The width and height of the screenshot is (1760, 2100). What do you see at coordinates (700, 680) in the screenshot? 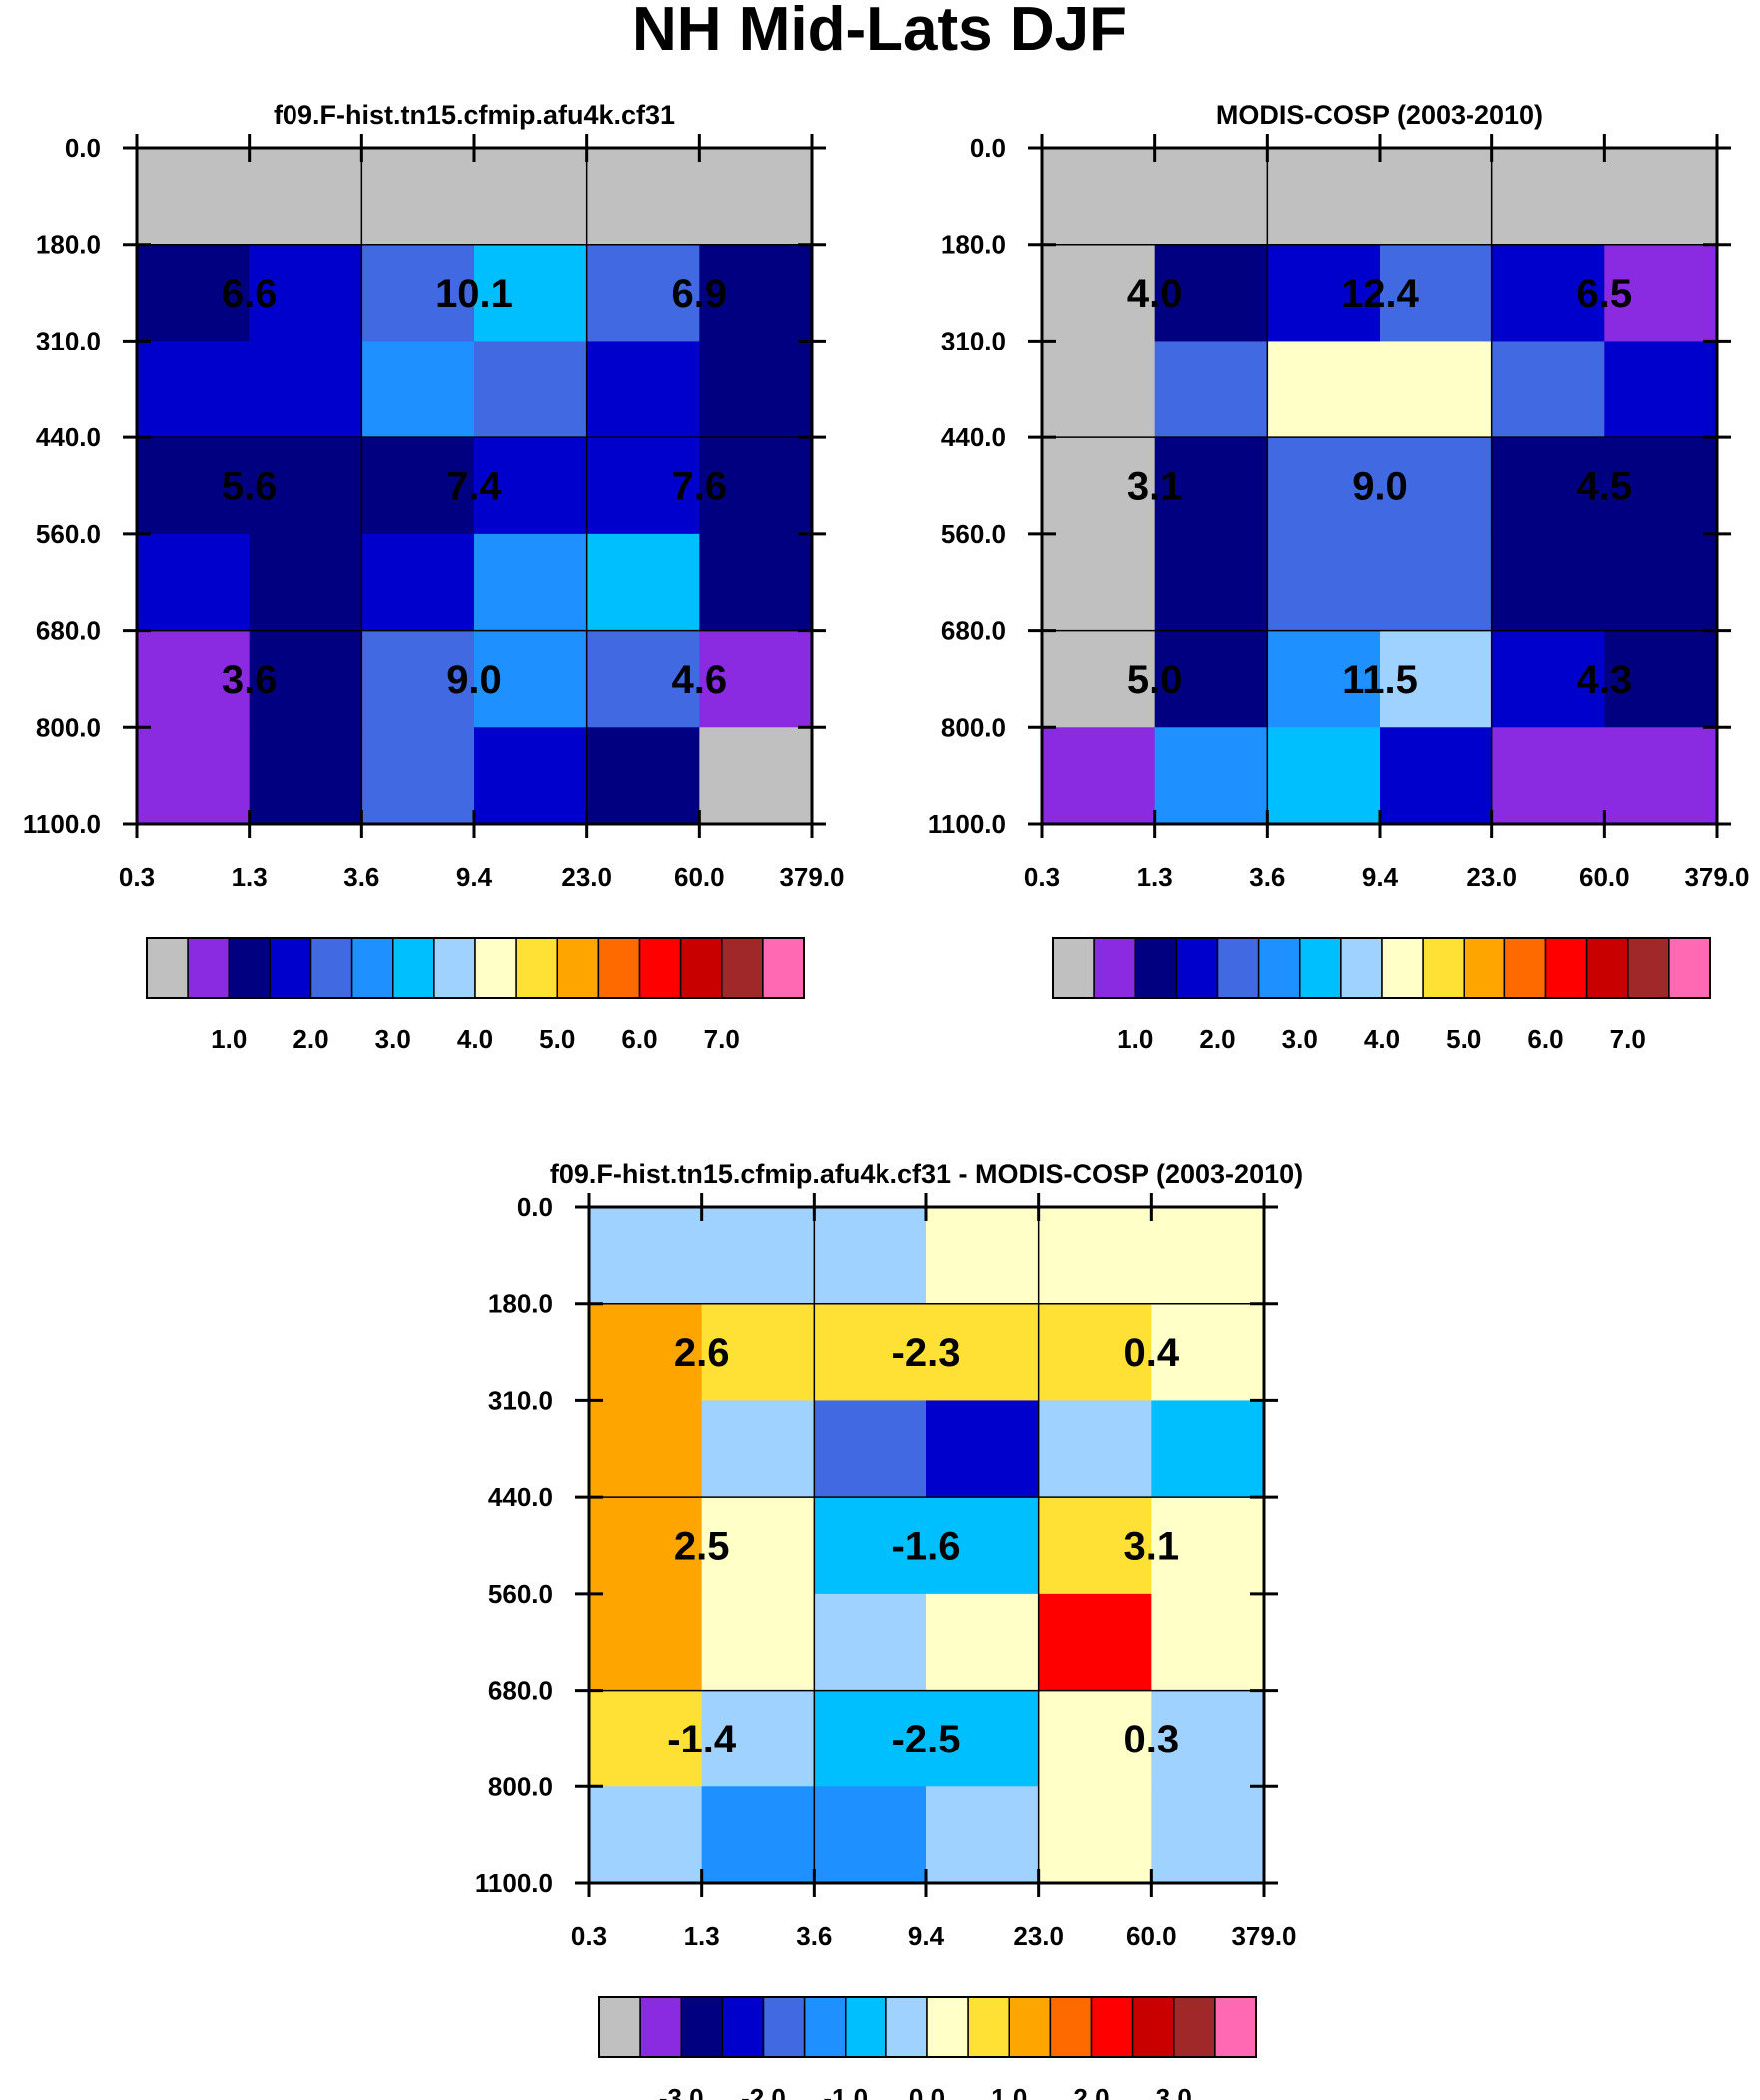
I see `box-value-label: 4.6` at bounding box center [700, 680].